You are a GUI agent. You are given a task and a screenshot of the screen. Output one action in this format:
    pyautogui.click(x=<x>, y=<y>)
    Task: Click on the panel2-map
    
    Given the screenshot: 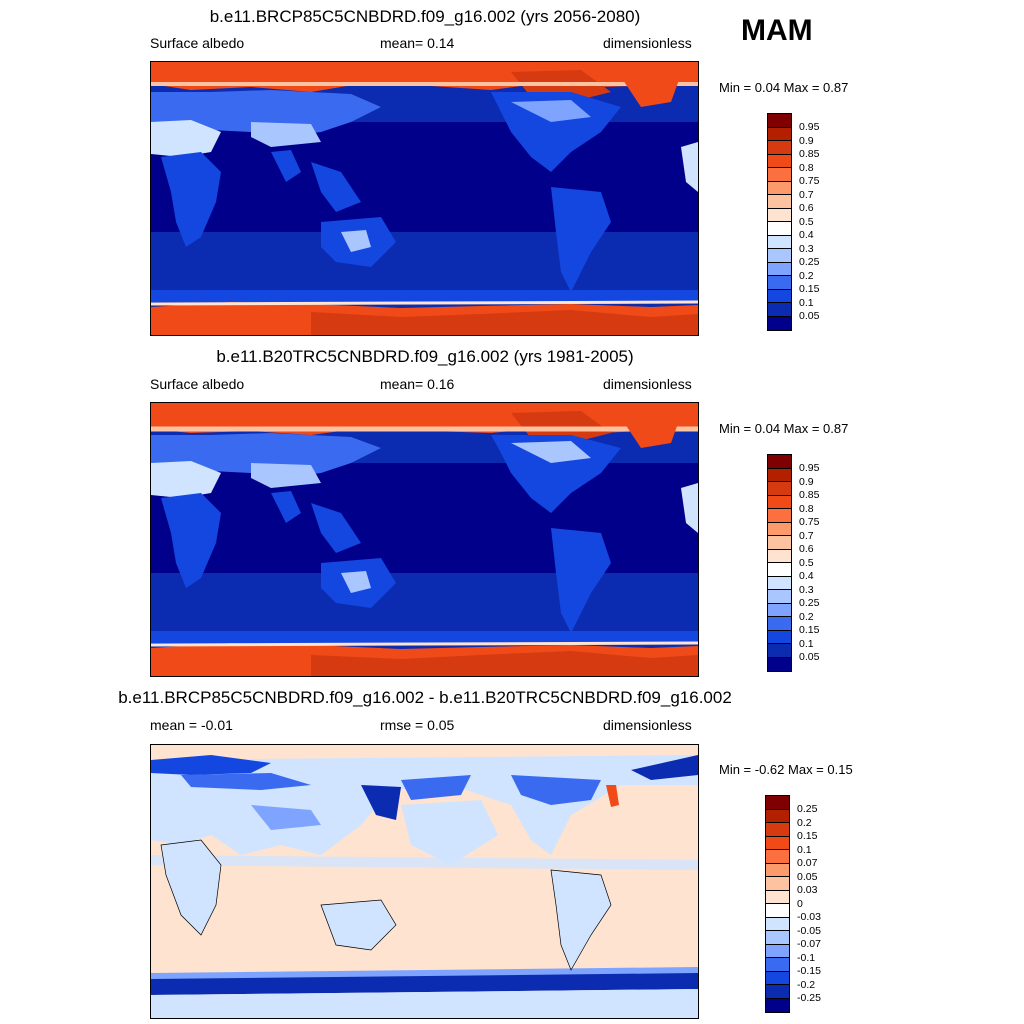 What is the action you would take?
    pyautogui.click(x=424, y=539)
    